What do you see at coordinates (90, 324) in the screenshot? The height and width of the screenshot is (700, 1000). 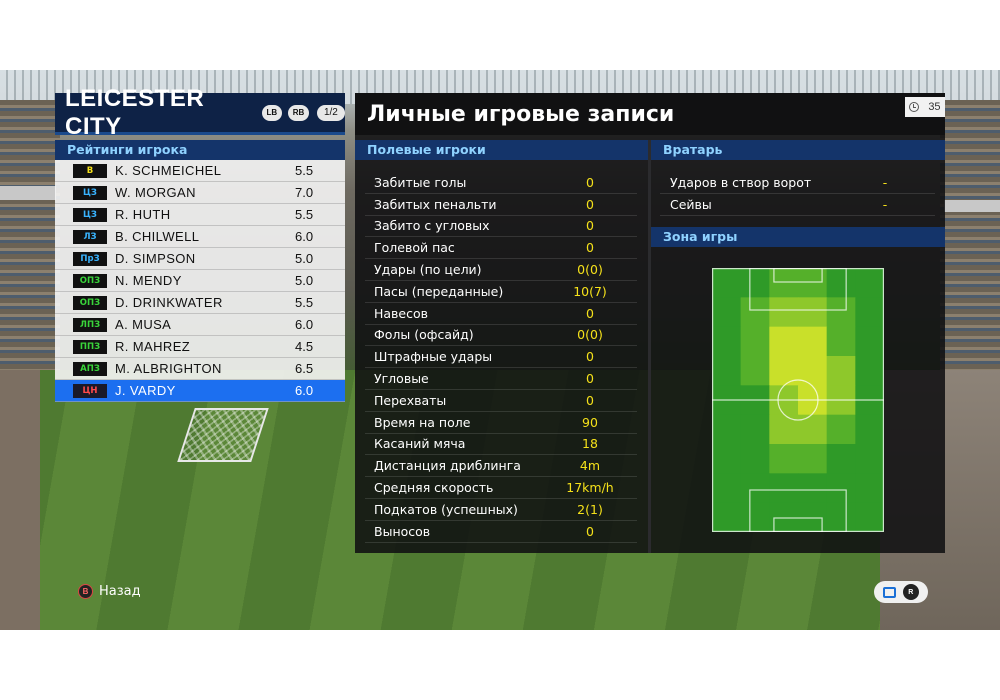 I see `position-badge: ЛПЗ` at bounding box center [90, 324].